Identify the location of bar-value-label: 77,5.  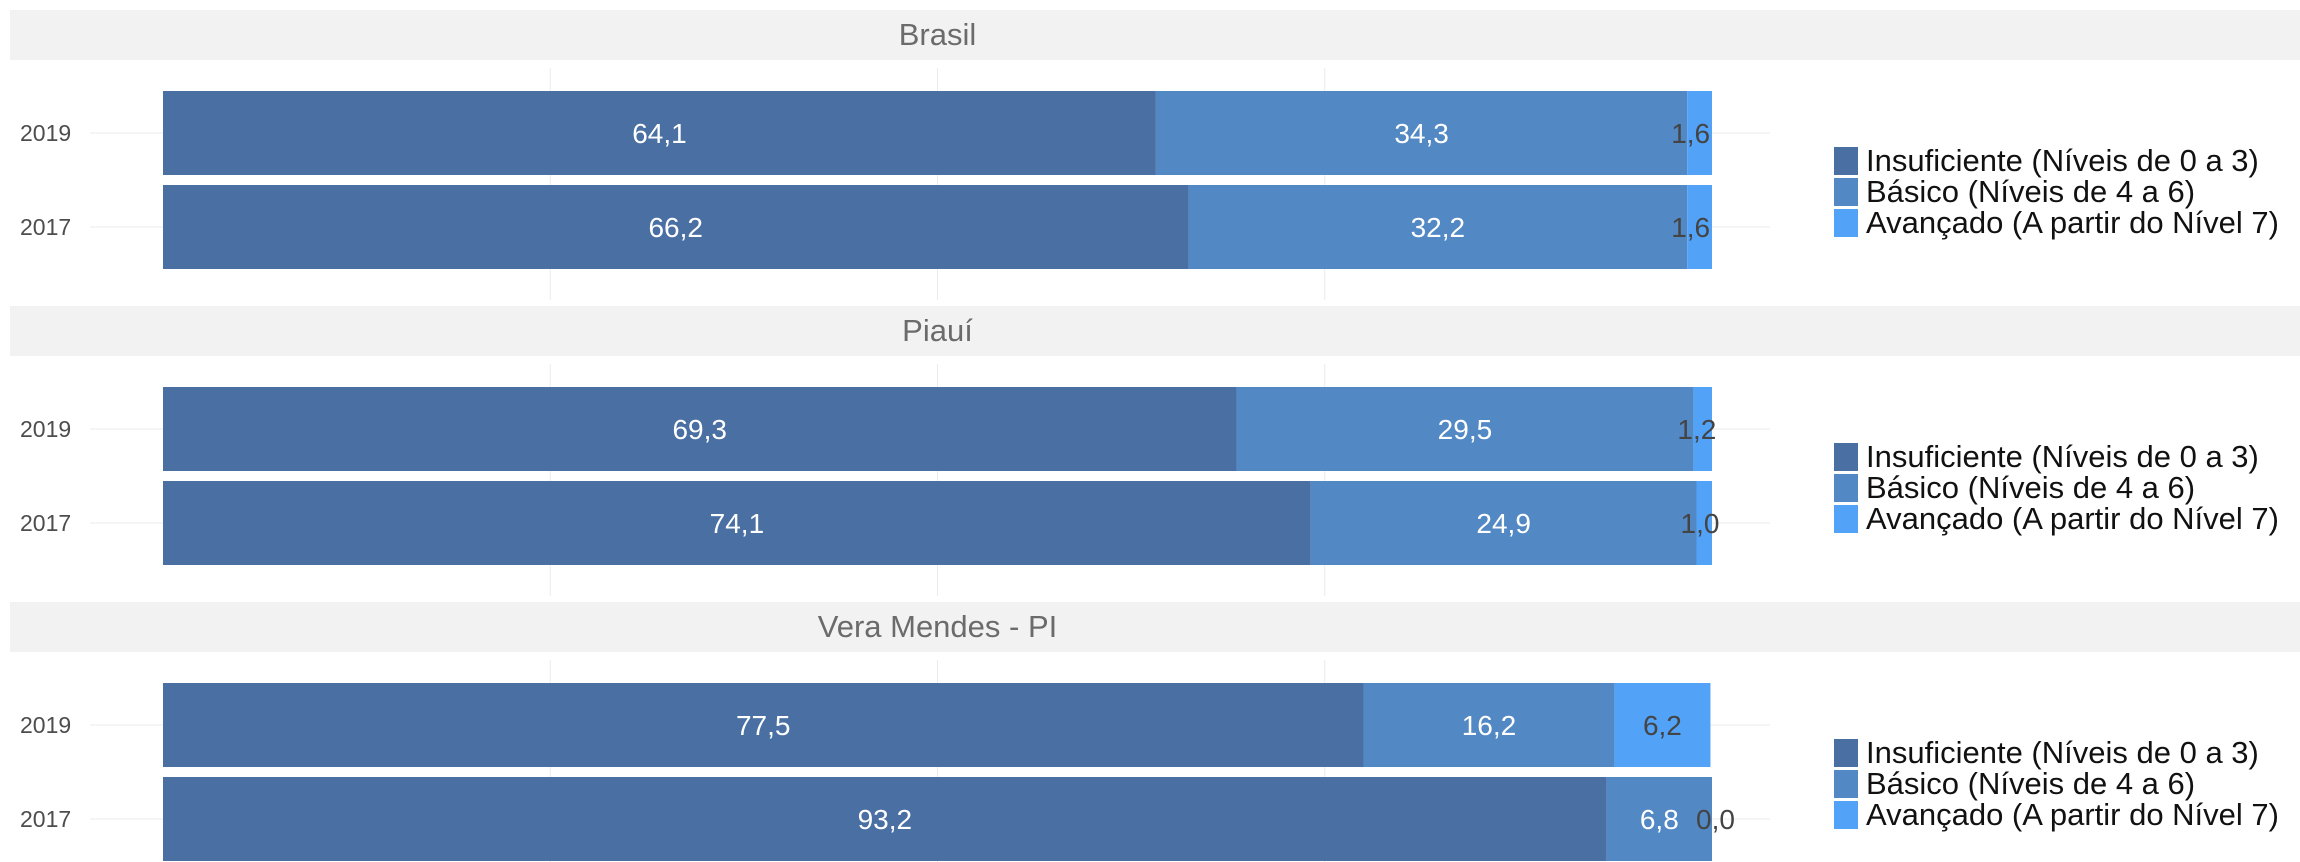
(763, 725).